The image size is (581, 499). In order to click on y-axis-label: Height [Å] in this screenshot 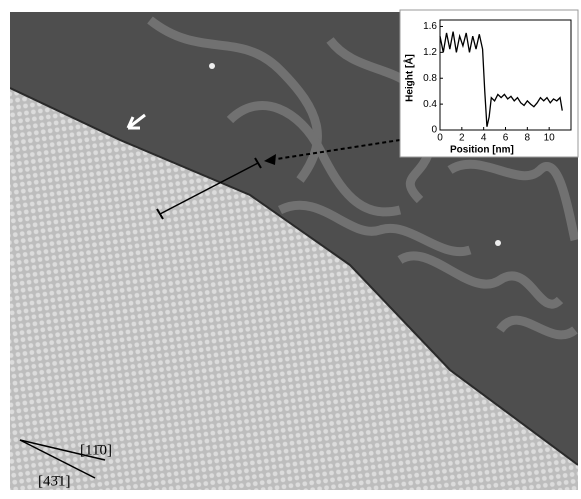, I will do `click(409, 78)`.